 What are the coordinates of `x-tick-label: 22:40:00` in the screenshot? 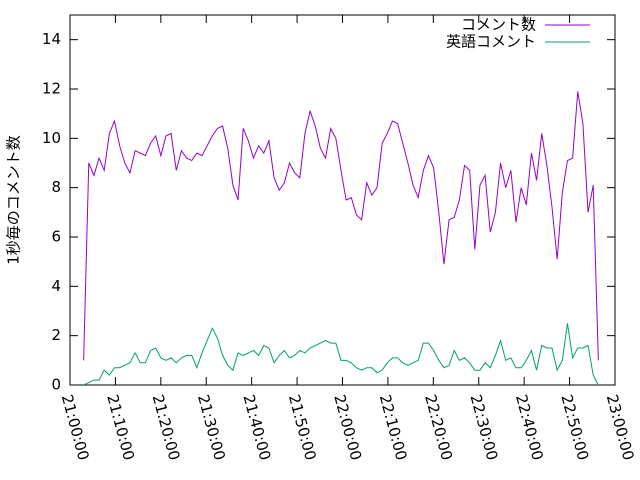 It's located at (529, 428).